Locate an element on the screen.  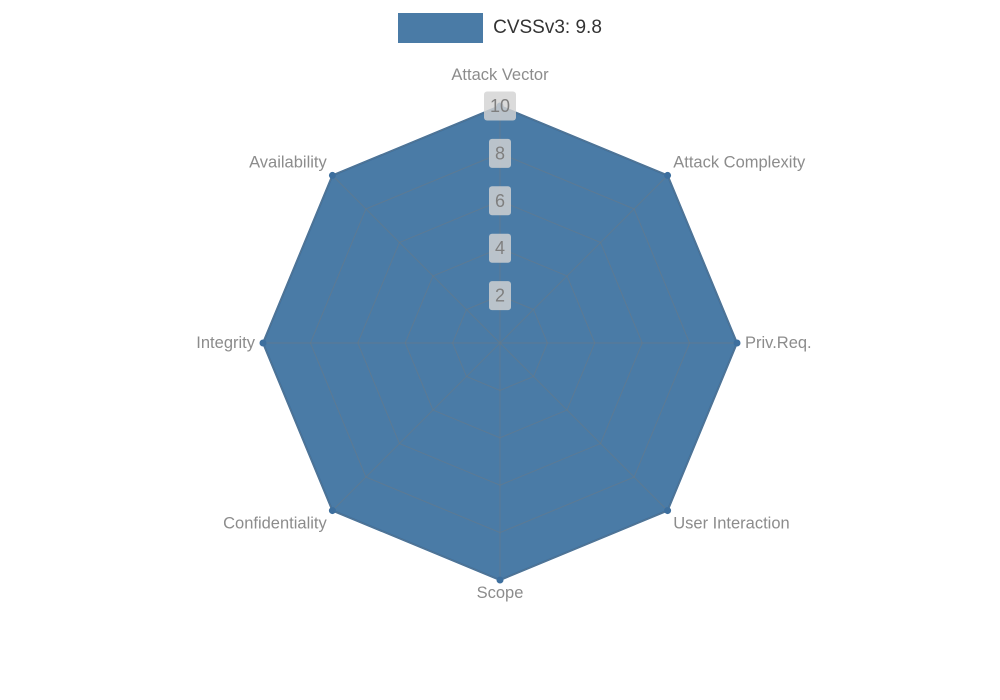
tick-label: 8 is located at coordinates (500, 153).